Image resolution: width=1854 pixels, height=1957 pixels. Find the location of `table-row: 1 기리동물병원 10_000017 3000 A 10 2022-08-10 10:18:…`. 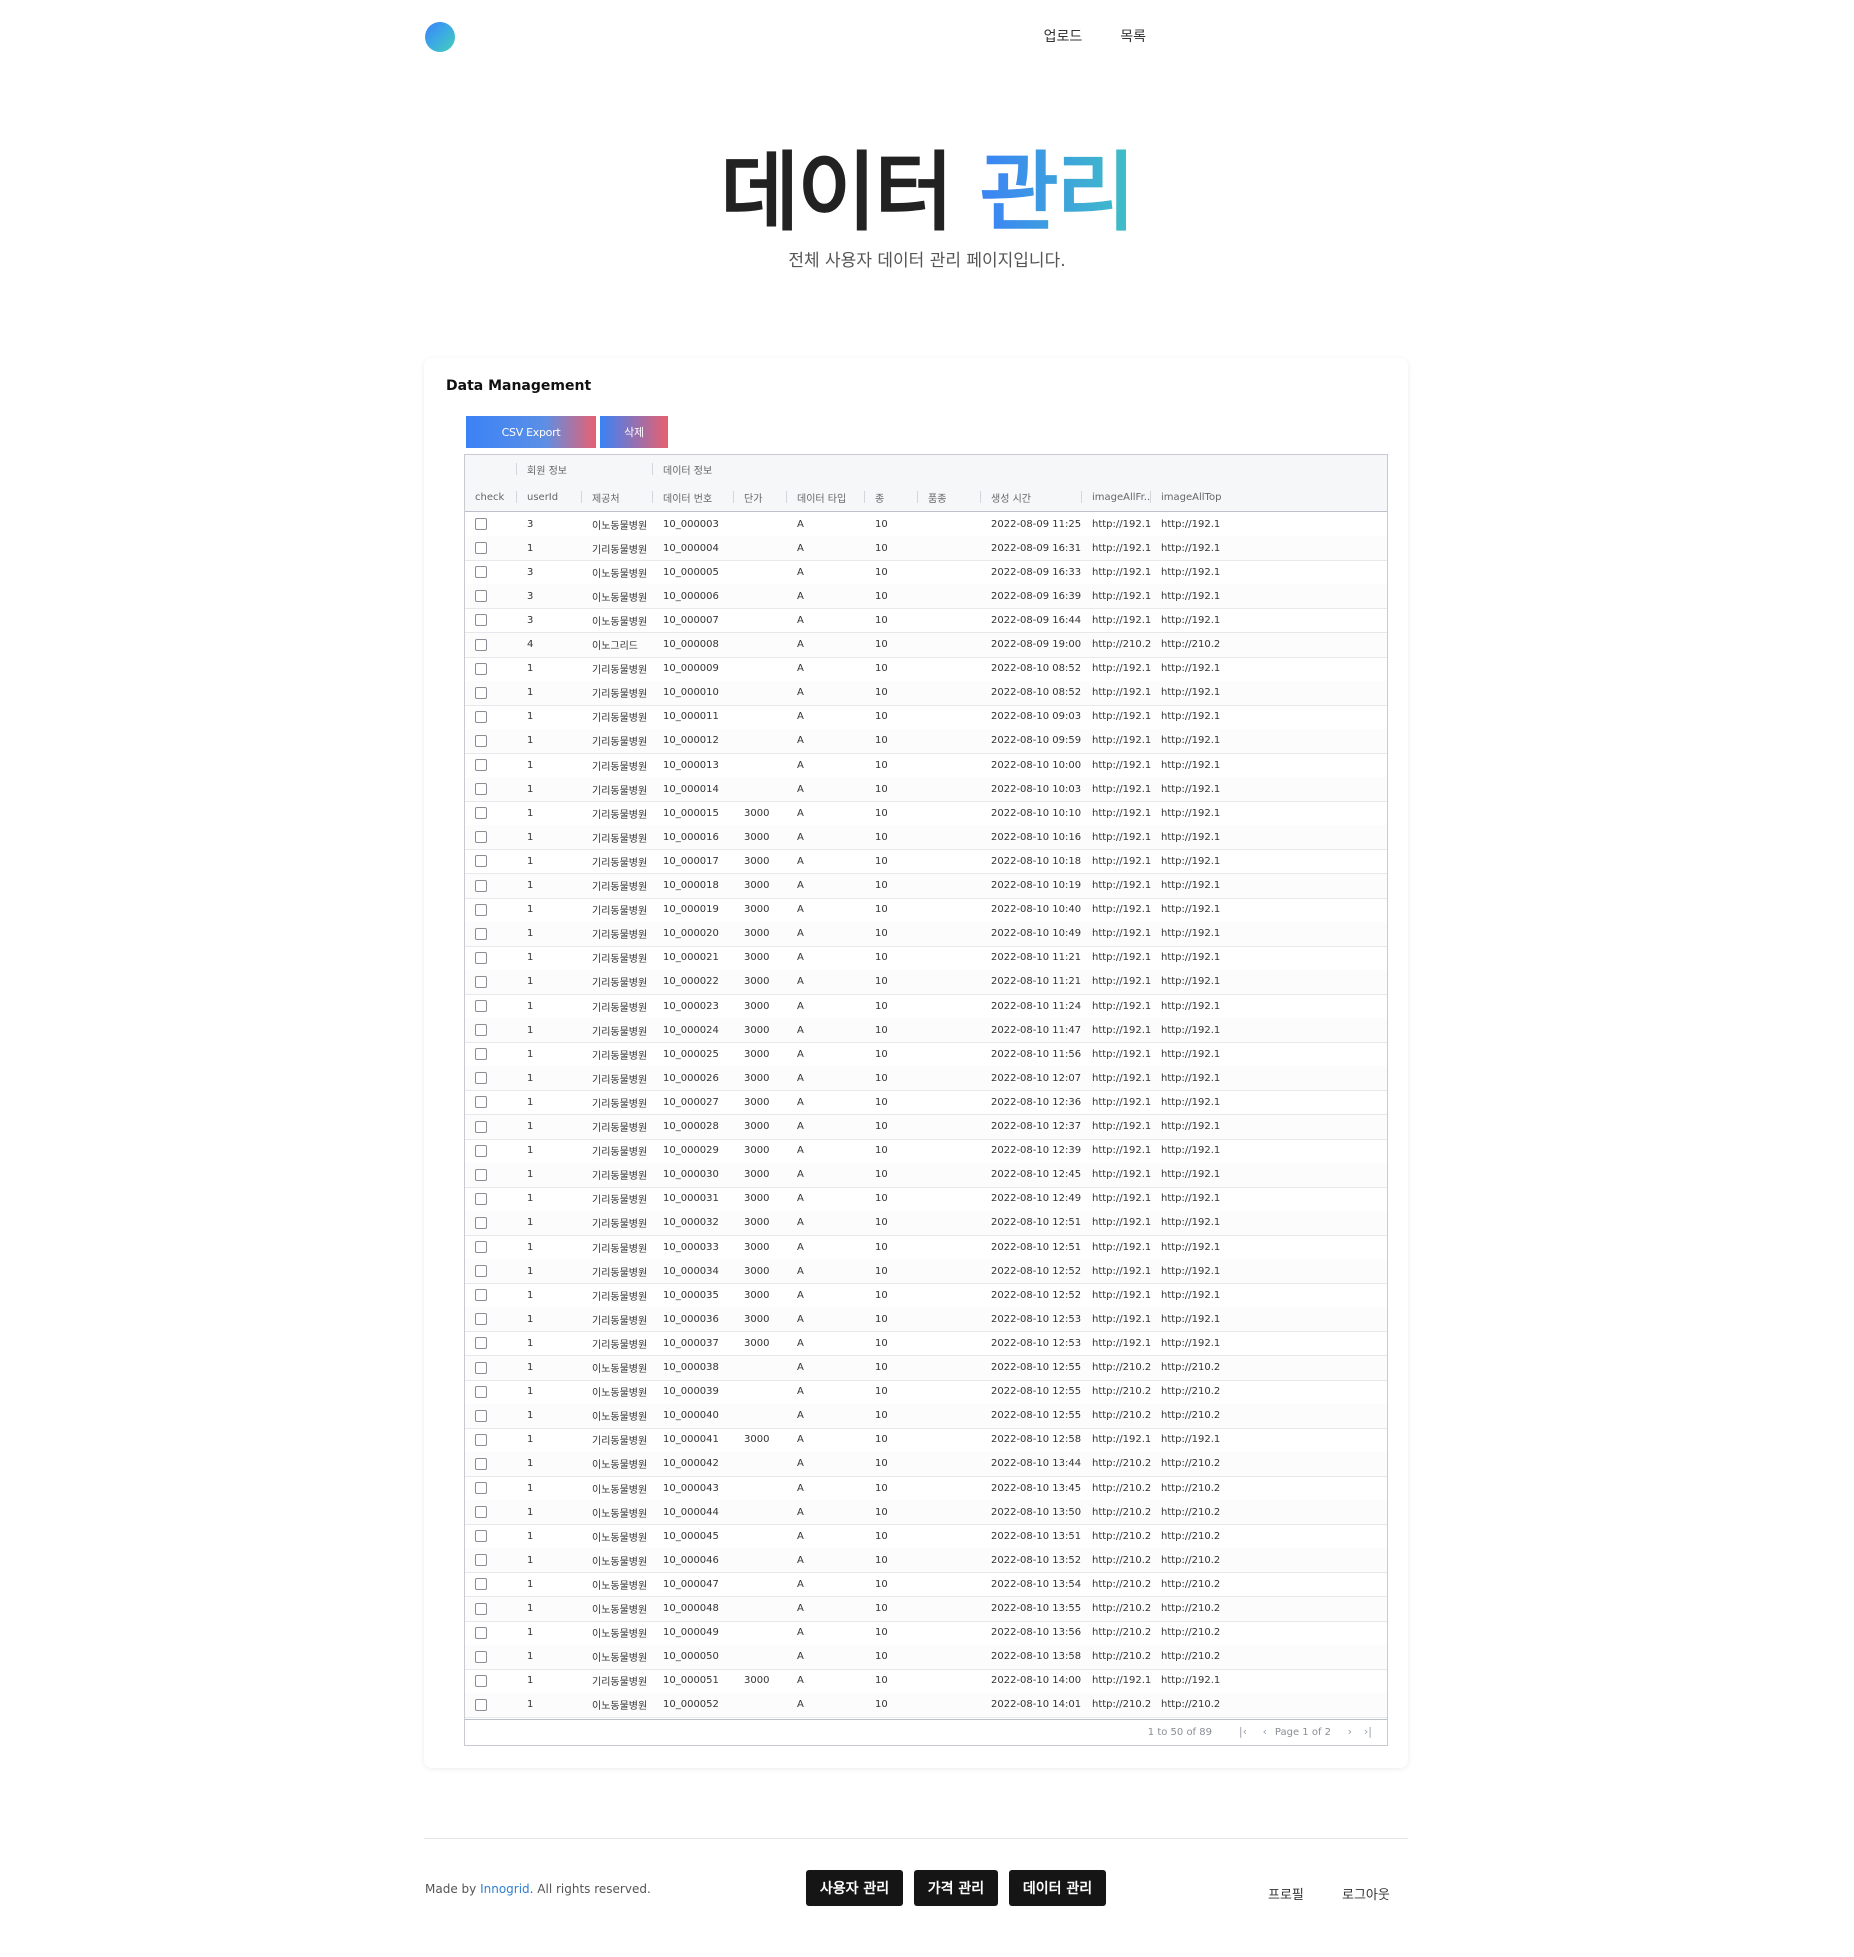

table-row: 1 기리동물병원 10_000017 3000 A 10 2022-08-10 10:18:… is located at coordinates (926, 862).